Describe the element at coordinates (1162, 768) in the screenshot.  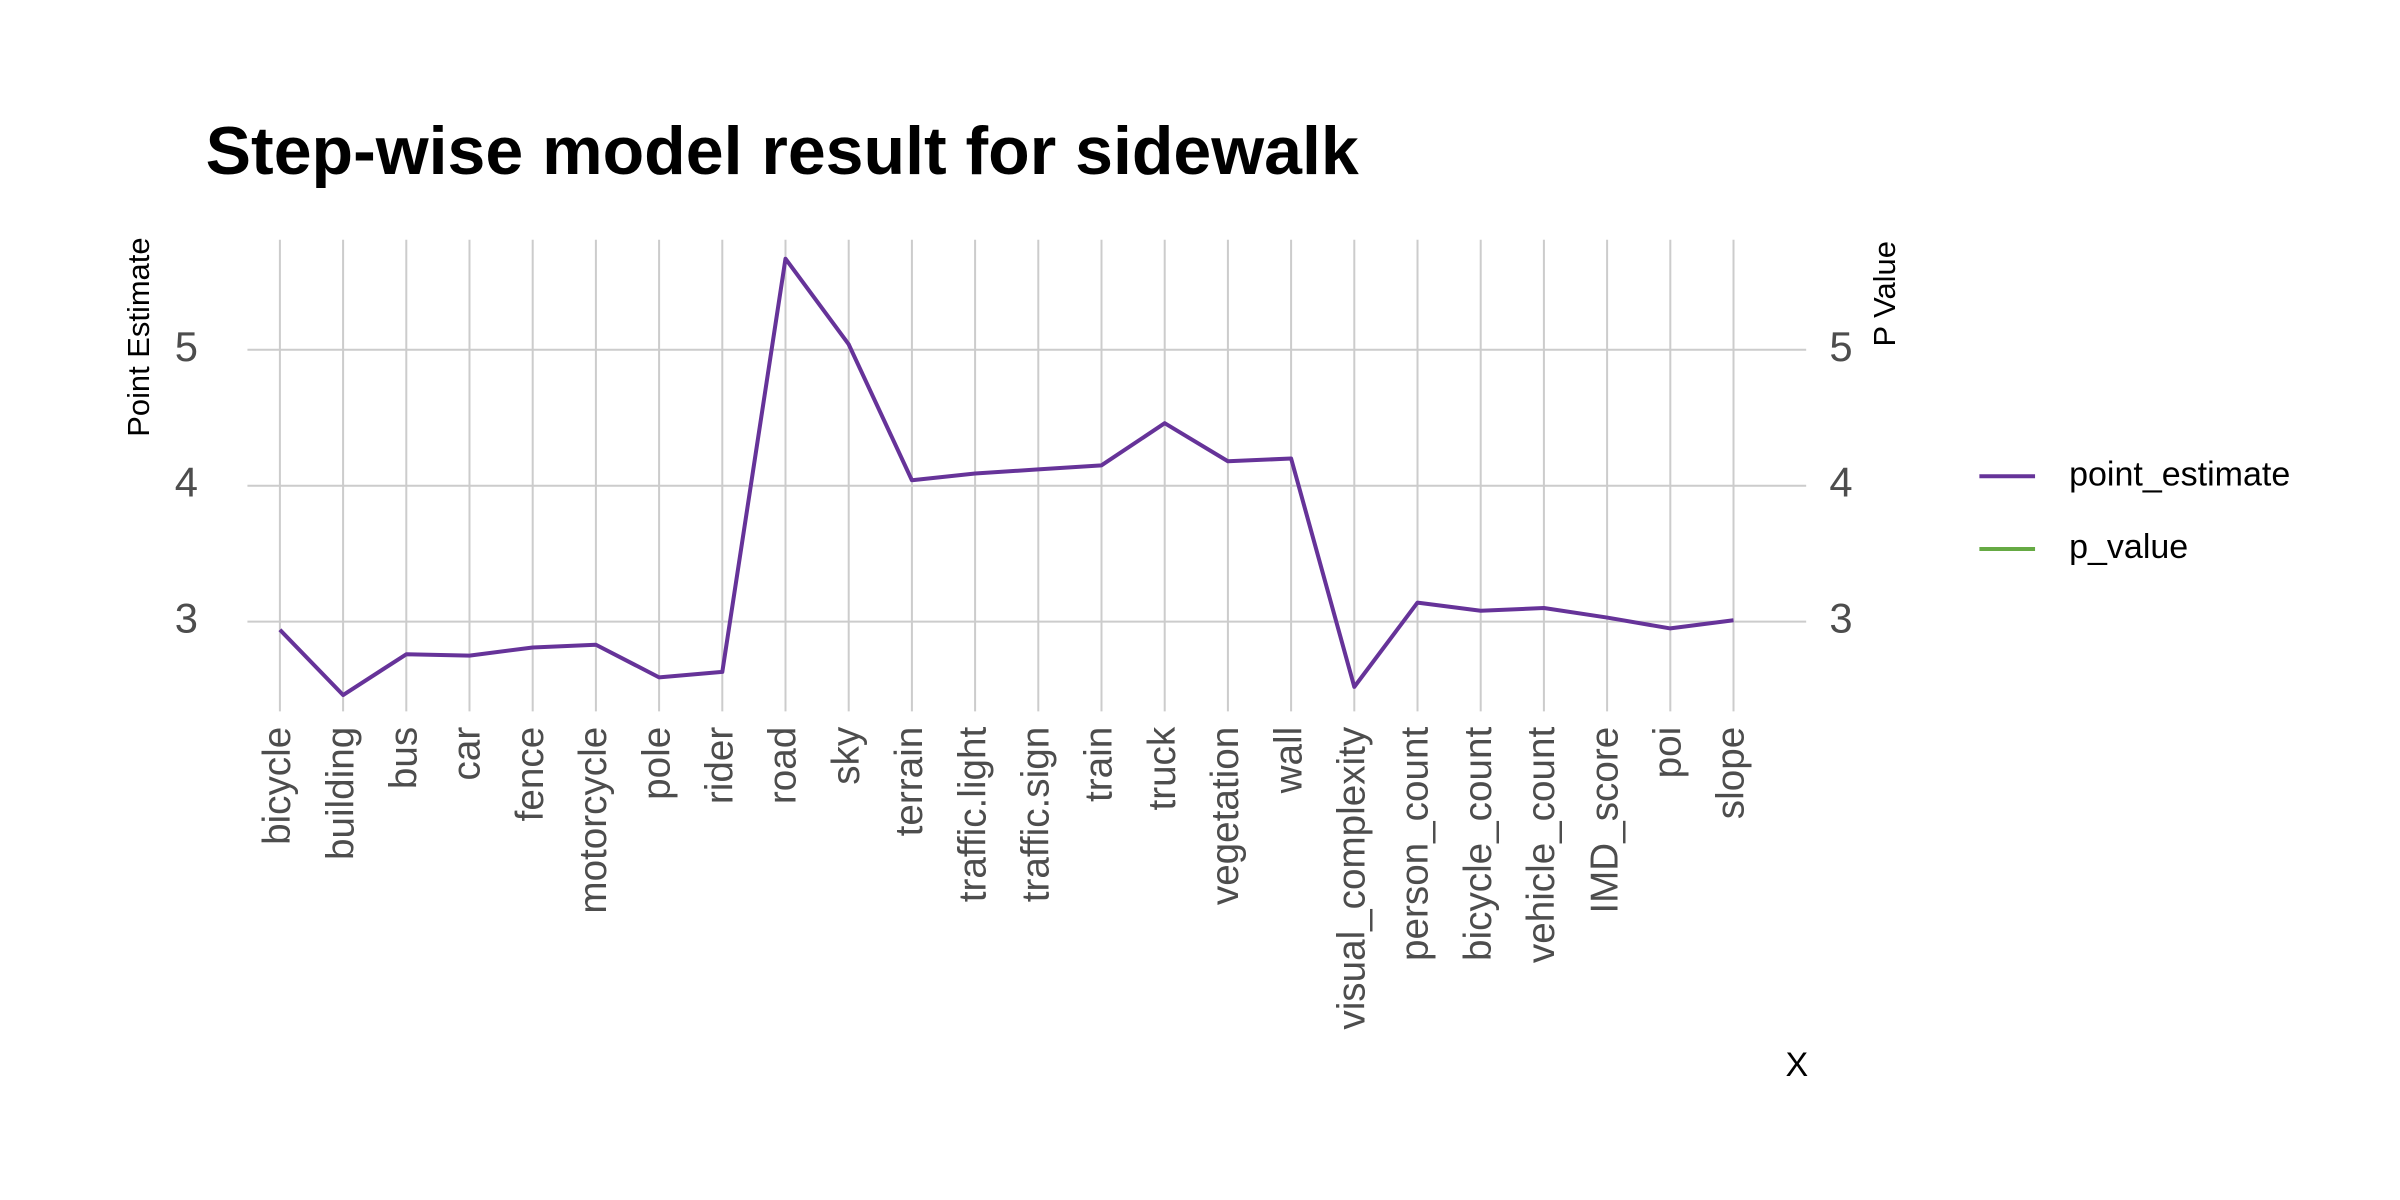
I see `x-tick-label: truck` at that location.